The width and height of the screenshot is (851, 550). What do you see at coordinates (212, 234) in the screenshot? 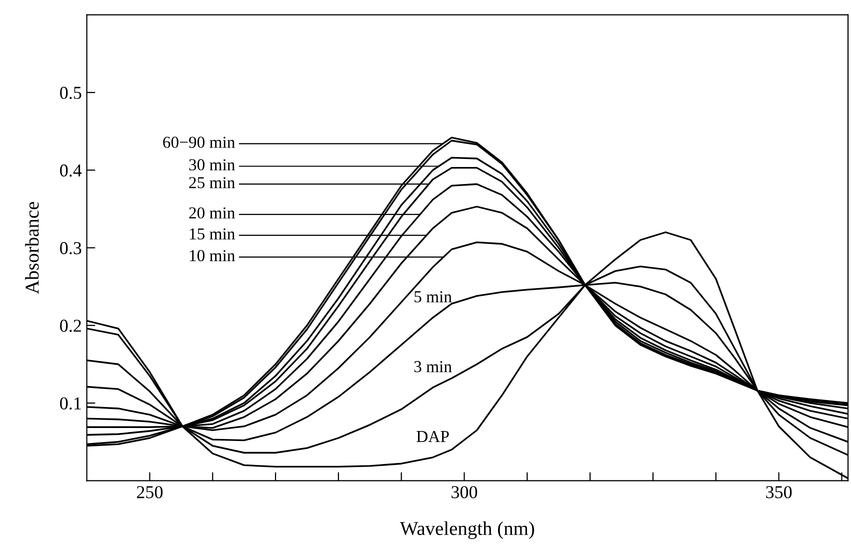
I see `annotation: 15 min` at bounding box center [212, 234].